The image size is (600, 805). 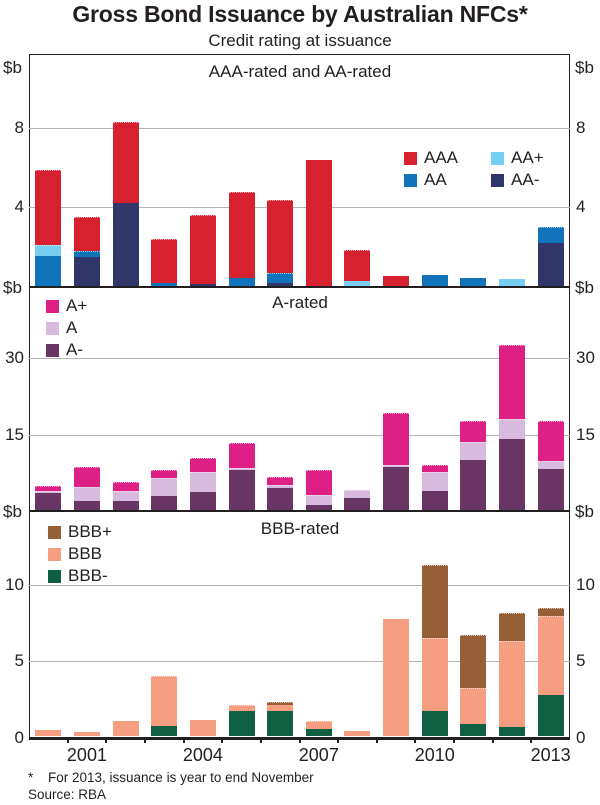 What do you see at coordinates (280, 284) in the screenshot?
I see `bar-segment-2006-AA-` at bounding box center [280, 284].